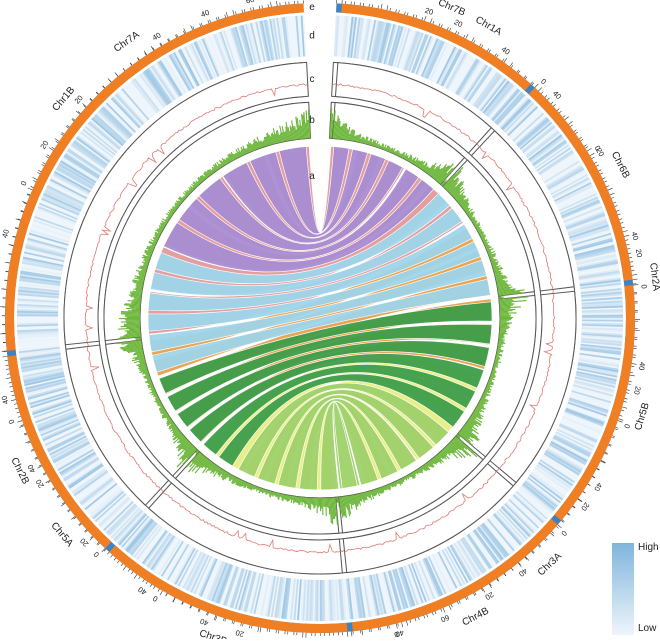  Describe the element at coordinates (642, 416) in the screenshot. I see `chromosome-label-chr5b: Chr5B` at that location.